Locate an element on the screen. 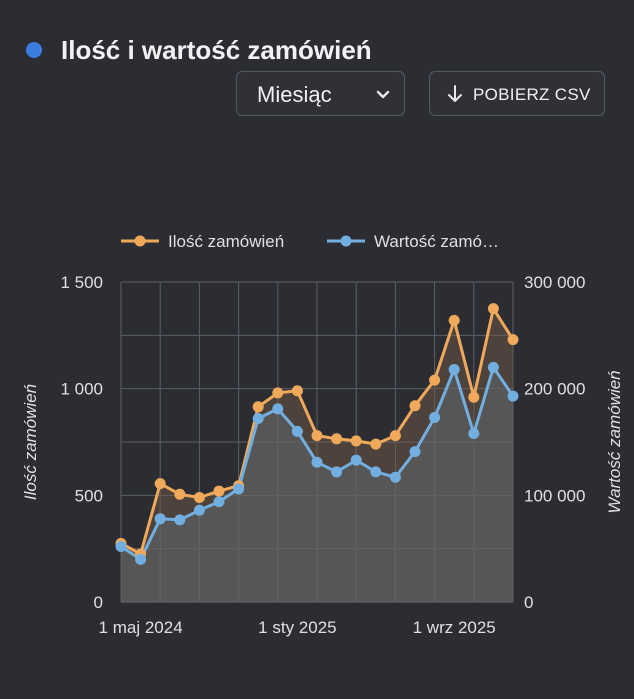 The width and height of the screenshot is (634, 699). download-arrow-icon is located at coordinates (455, 93).